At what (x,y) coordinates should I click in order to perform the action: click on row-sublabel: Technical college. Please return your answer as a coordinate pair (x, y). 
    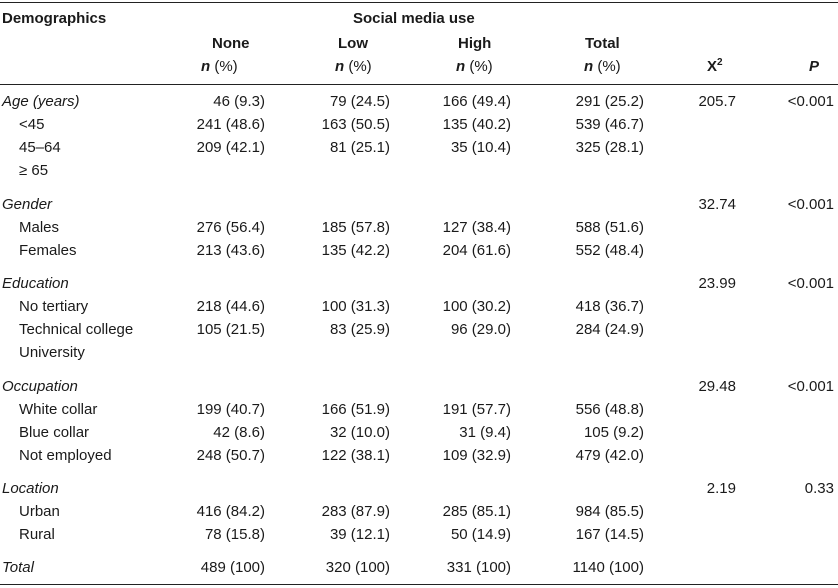
    Looking at the image, I should click on (76, 329).